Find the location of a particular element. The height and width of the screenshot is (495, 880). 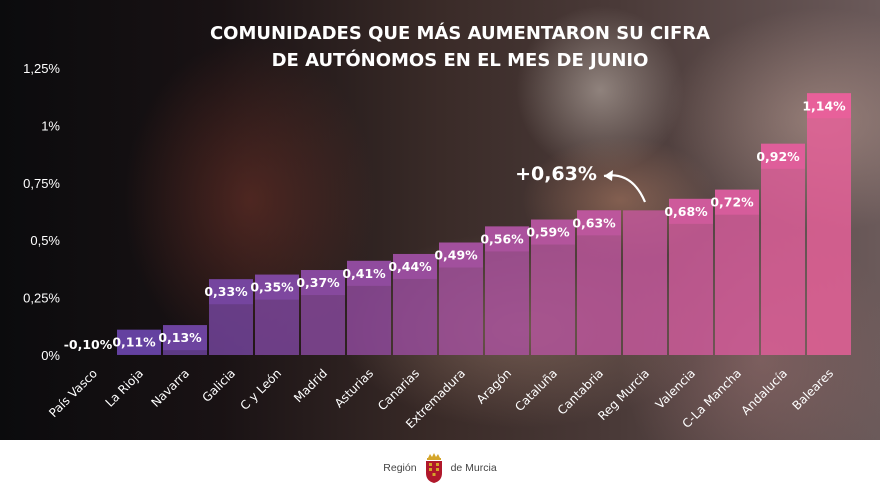

highlight-callout-label: +0,63% is located at coordinates (556, 174).